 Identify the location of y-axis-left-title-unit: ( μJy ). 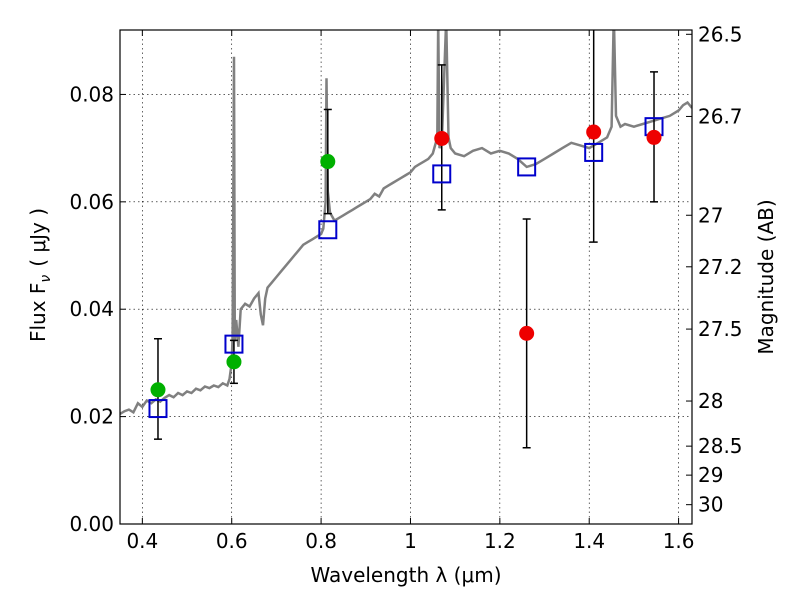
(38, 237).